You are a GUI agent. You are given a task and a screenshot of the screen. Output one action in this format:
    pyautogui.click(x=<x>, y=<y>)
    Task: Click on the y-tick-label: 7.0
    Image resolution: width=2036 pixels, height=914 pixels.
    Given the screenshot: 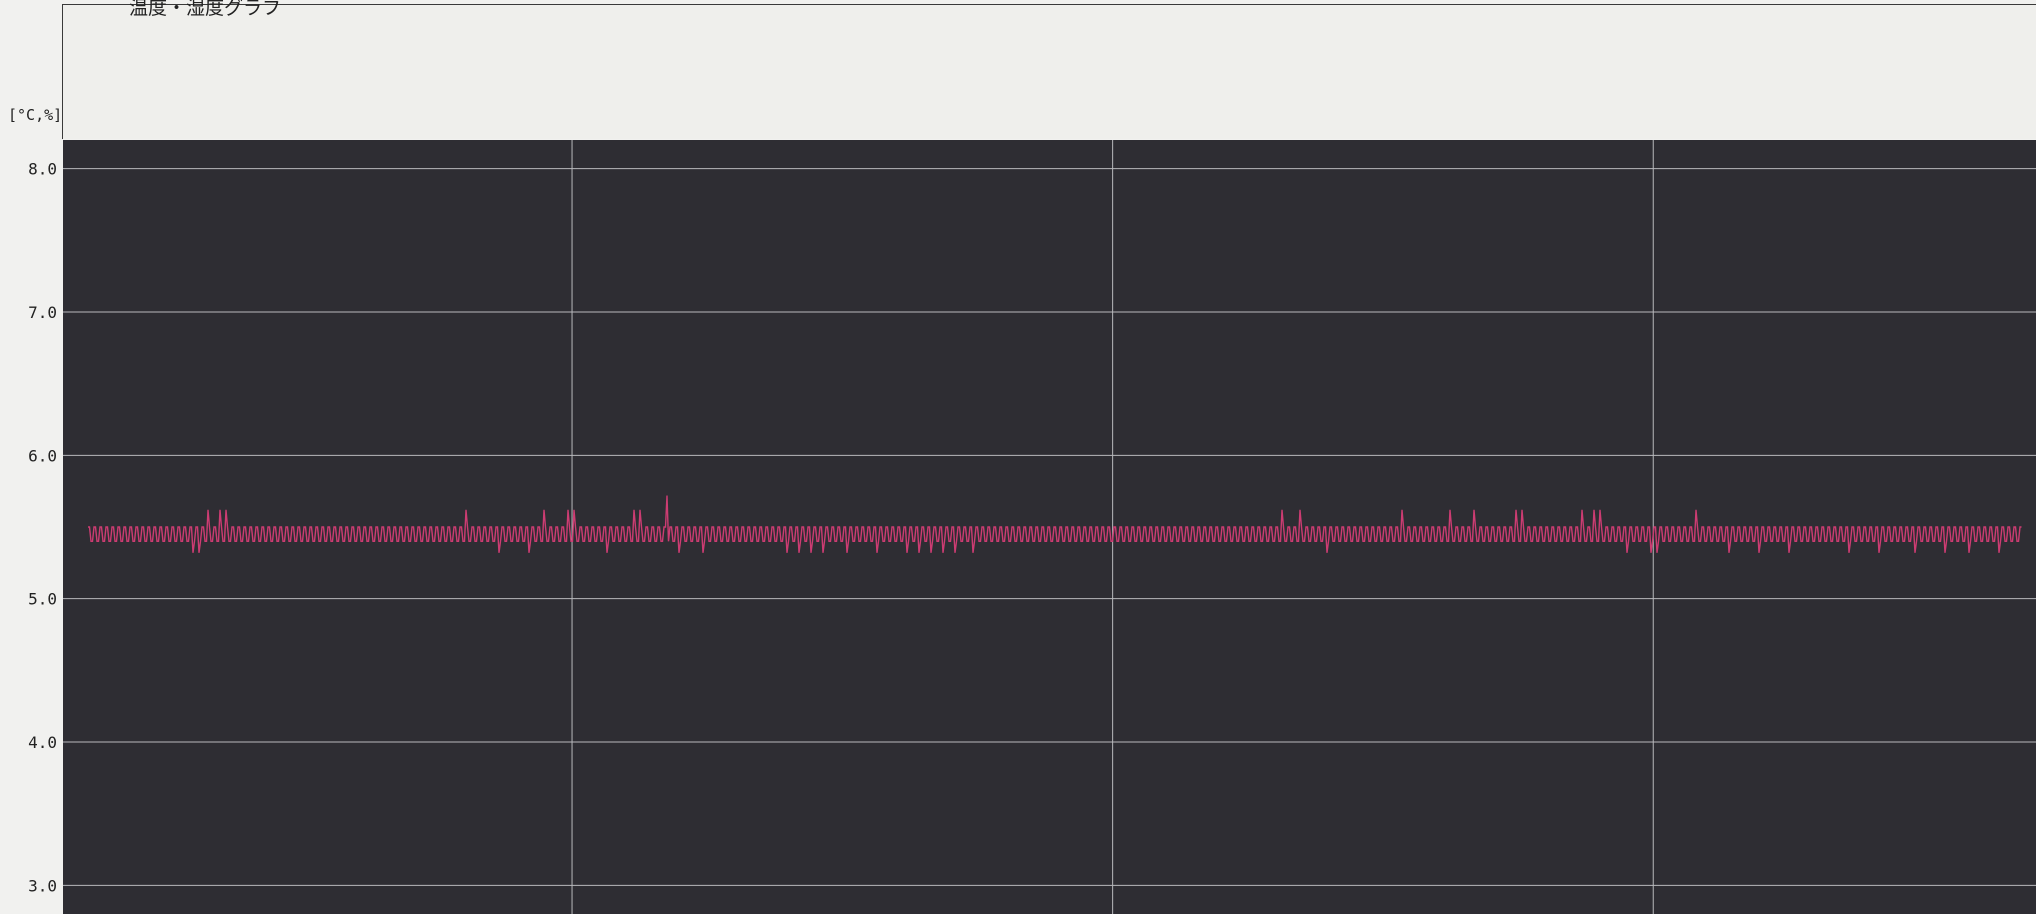 What is the action you would take?
    pyautogui.click(x=42, y=312)
    